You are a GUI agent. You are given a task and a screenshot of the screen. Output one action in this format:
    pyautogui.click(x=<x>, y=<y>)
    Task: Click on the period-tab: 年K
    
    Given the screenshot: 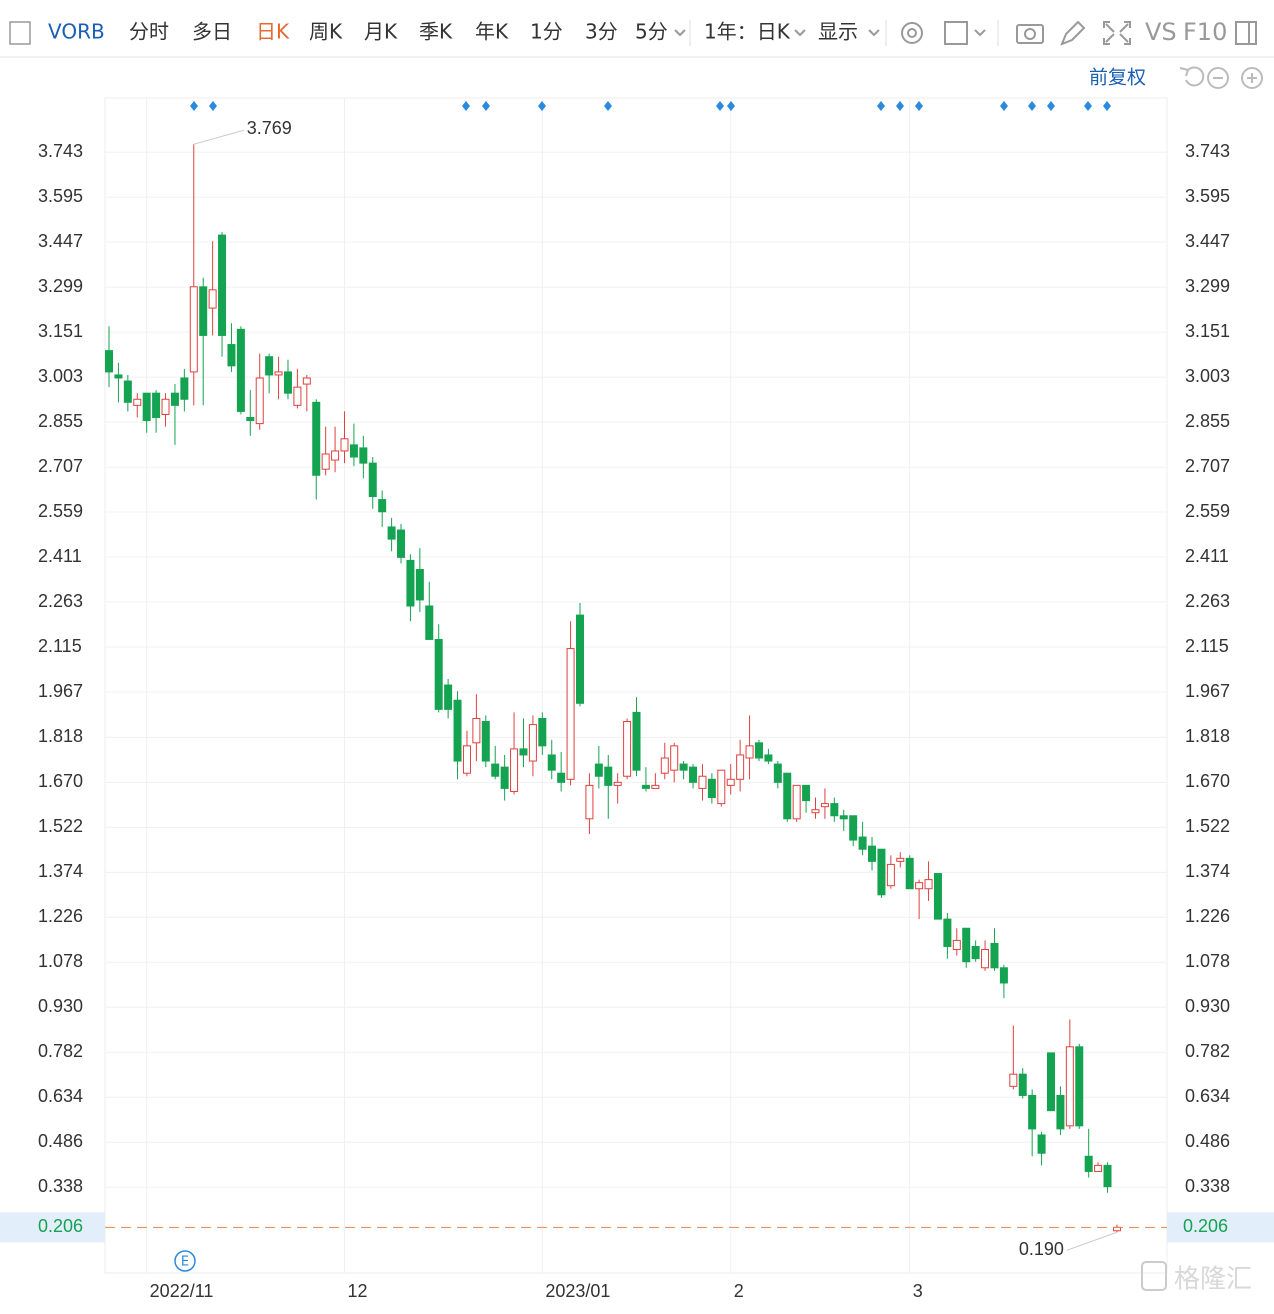 What is the action you would take?
    pyautogui.click(x=492, y=32)
    